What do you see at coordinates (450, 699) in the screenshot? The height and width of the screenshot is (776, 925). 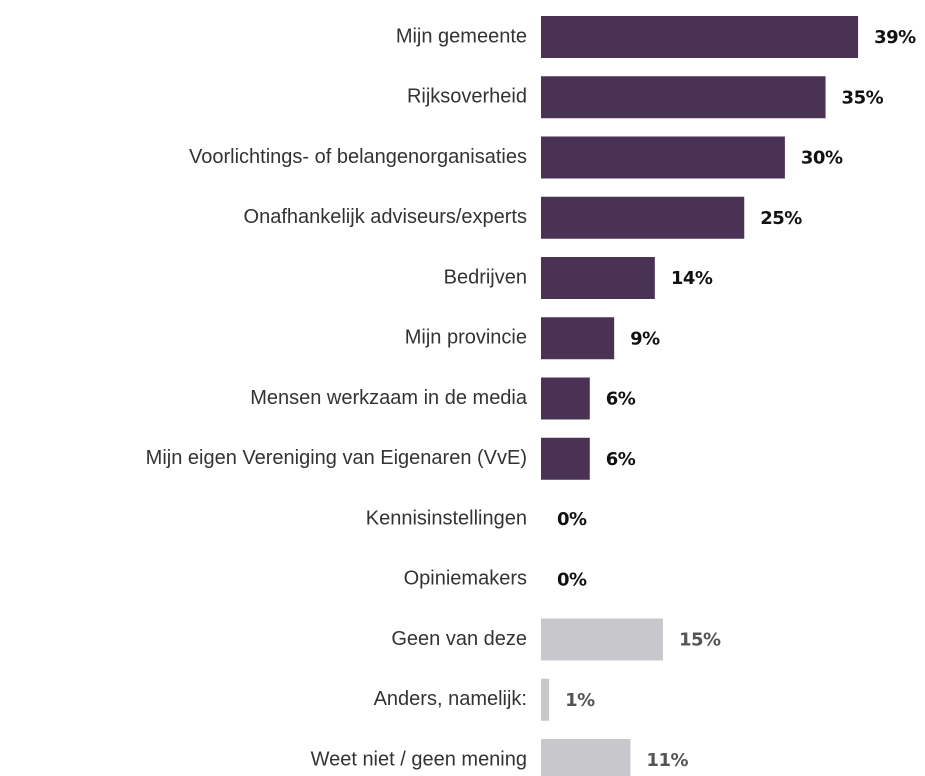 I see `category-label: Anders, namelijk:` at bounding box center [450, 699].